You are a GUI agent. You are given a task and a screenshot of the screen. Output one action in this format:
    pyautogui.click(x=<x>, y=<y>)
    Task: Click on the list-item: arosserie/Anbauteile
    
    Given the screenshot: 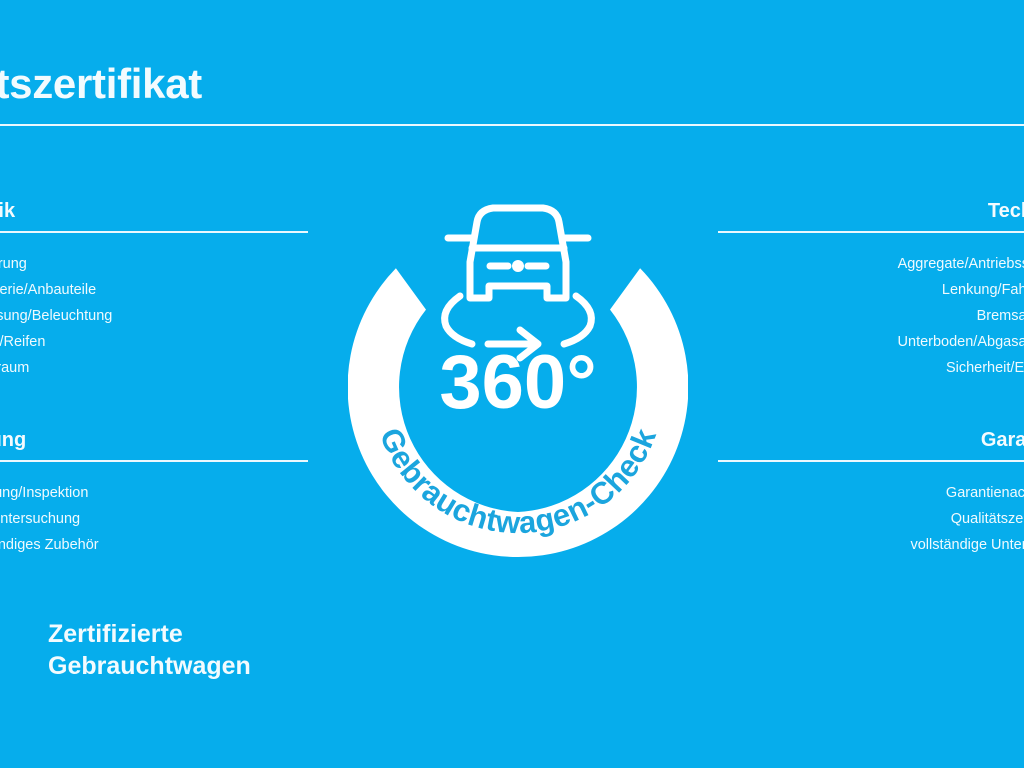 What is the action you would take?
    pyautogui.click(x=48, y=290)
    